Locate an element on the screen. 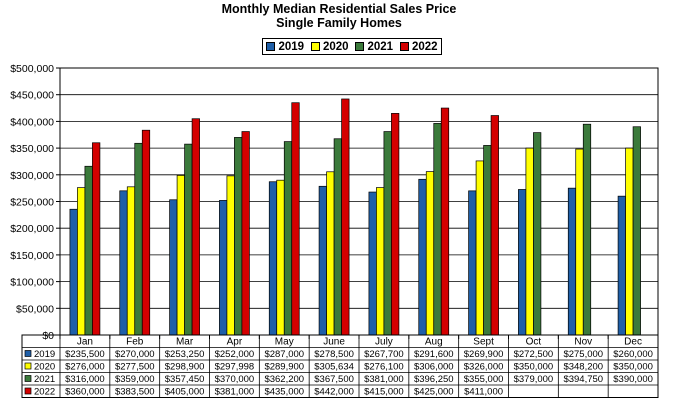  bar-2020-Jan is located at coordinates (81, 261).